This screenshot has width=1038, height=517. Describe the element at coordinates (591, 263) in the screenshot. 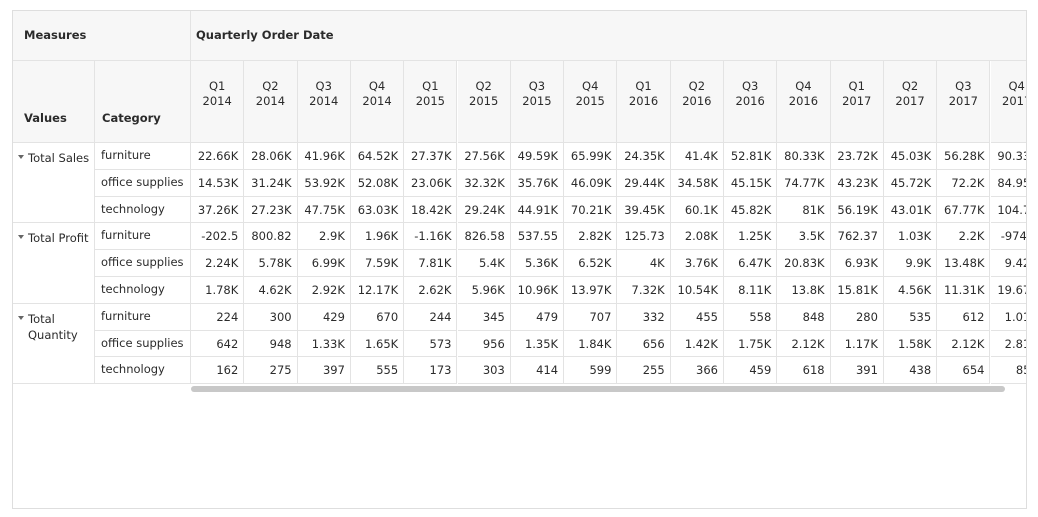

I see `value-cell: 6.52K` at that location.